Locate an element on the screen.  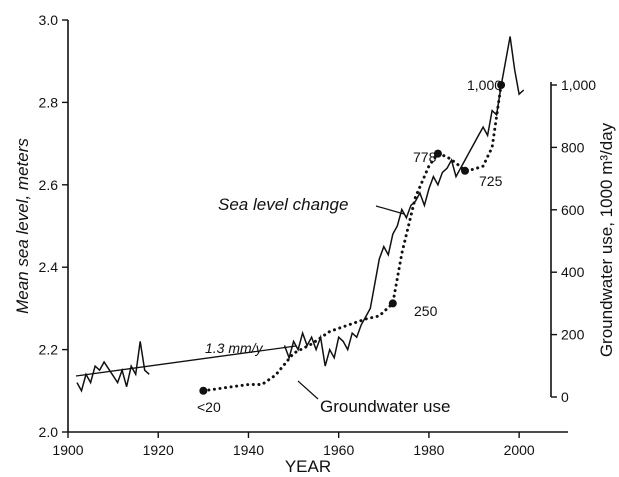
left-tick-label: 2.8 is located at coordinates (49, 102).